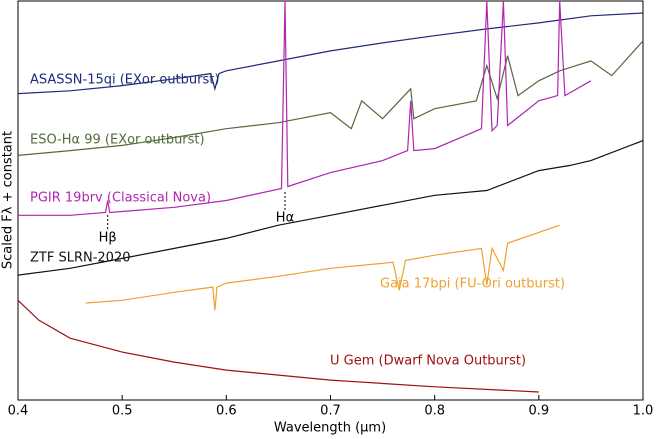 This screenshot has width=658, height=439. I want to click on annotation-label: Hα, so click(285, 218).